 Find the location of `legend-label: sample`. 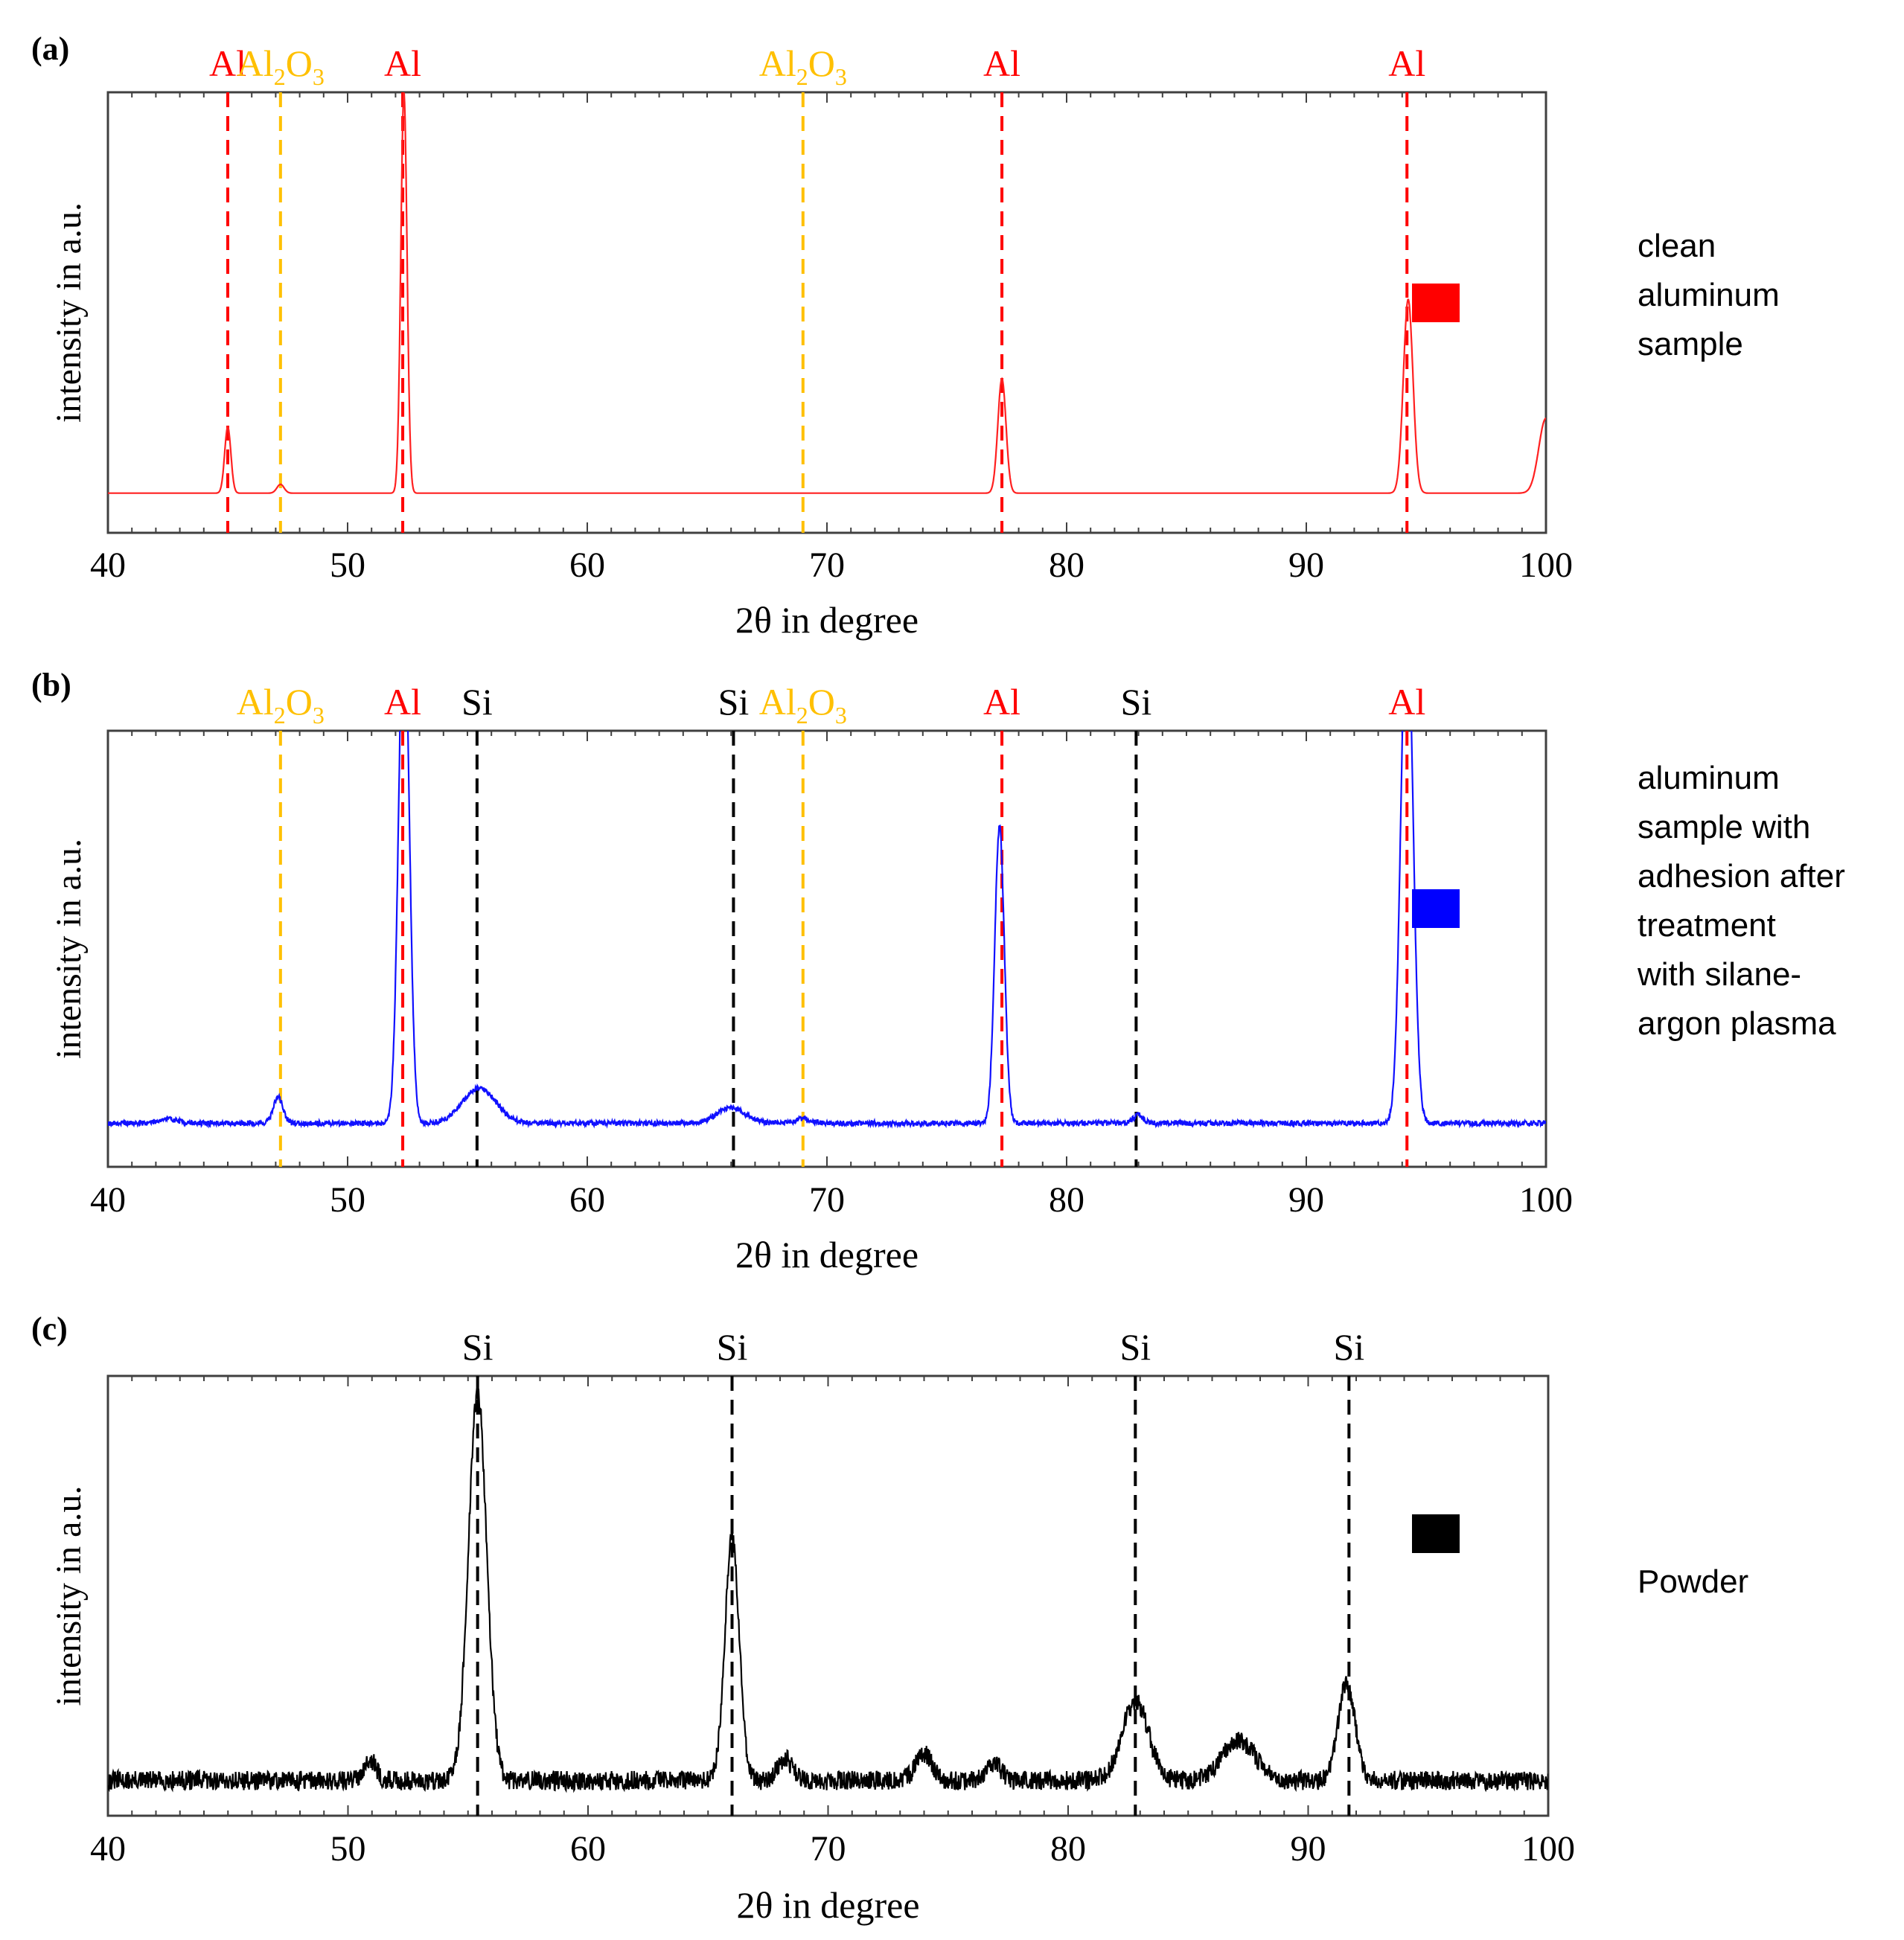

legend-label: sample is located at coordinates (1690, 344).